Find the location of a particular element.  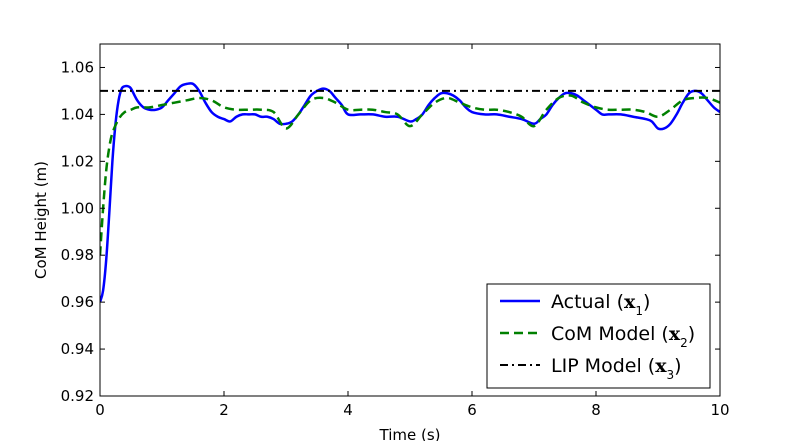

x-tick-label: 2 is located at coordinates (224, 410).